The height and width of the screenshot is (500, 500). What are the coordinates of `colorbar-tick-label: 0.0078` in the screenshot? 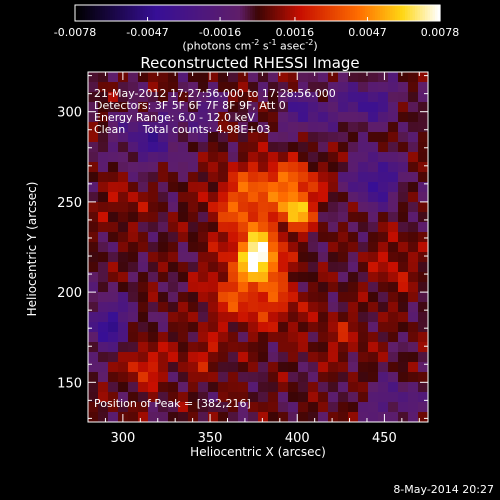 It's located at (440, 32).